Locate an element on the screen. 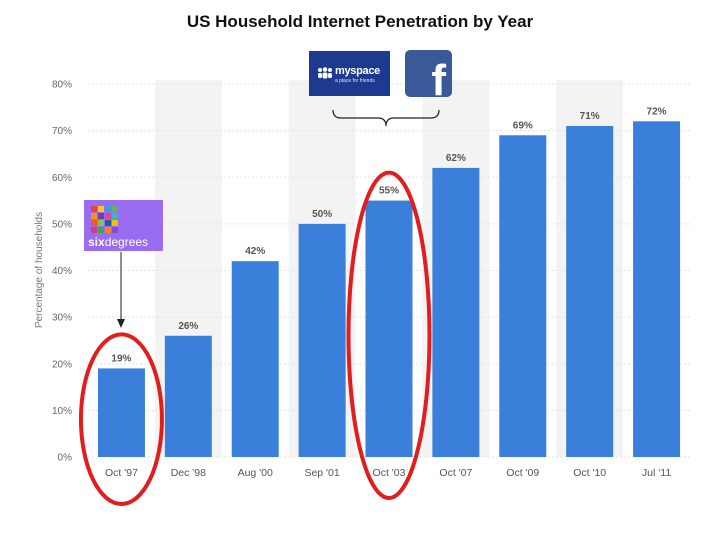  data-label: 55% is located at coordinates (389, 191).